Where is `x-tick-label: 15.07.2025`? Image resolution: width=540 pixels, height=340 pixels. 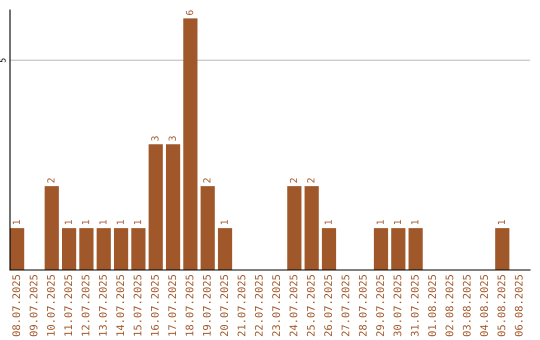 x-tick-label: 15.07.2025 is located at coordinates (138, 305).